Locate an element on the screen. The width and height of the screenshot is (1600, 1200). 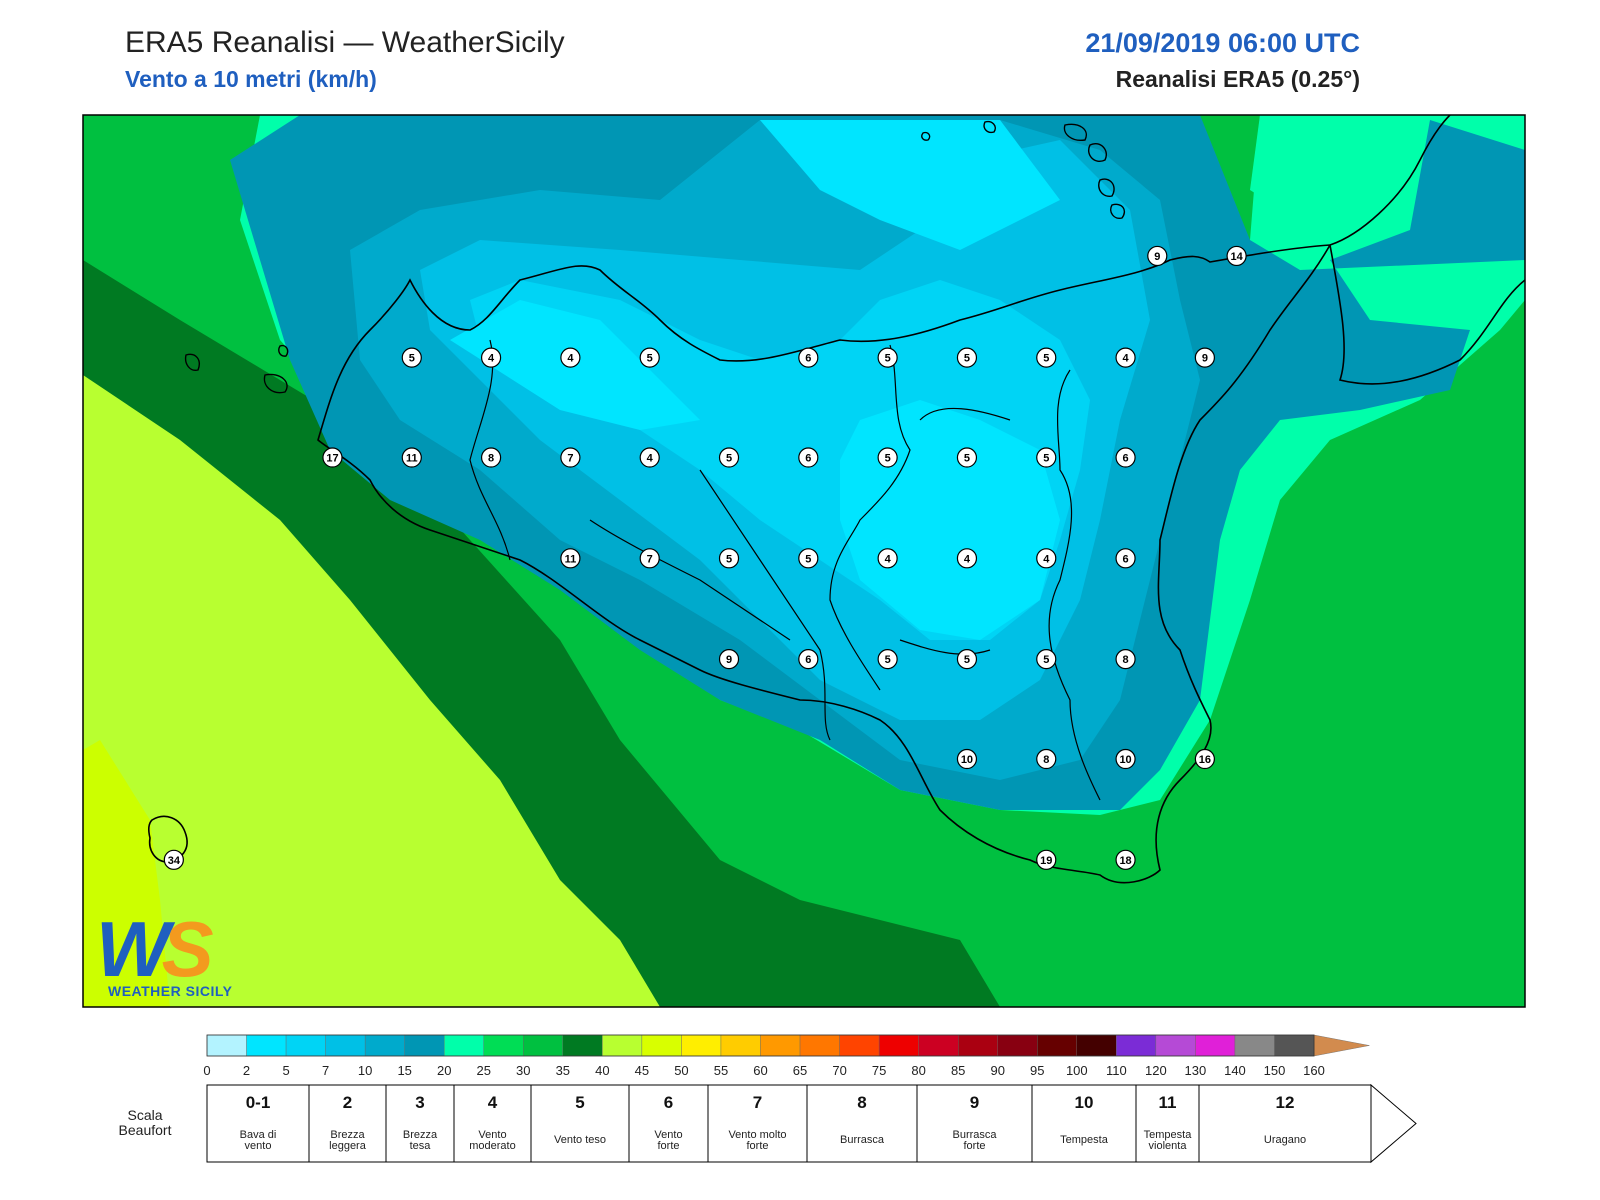
colorbar-arrow is located at coordinates (1341, 1045).